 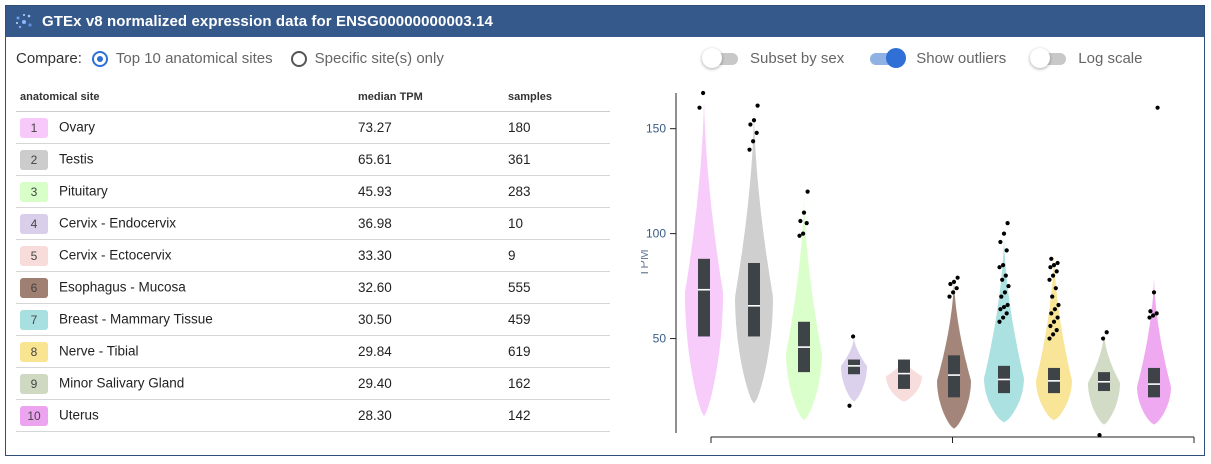 What do you see at coordinates (557, 97) in the screenshot?
I see `header-samples: samples` at bounding box center [557, 97].